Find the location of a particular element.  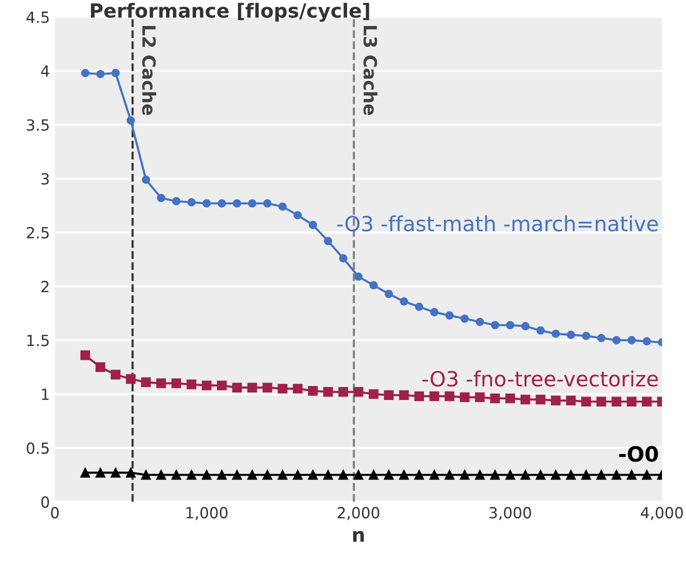

ref-line-label: L2 Cache is located at coordinates (149, 70).